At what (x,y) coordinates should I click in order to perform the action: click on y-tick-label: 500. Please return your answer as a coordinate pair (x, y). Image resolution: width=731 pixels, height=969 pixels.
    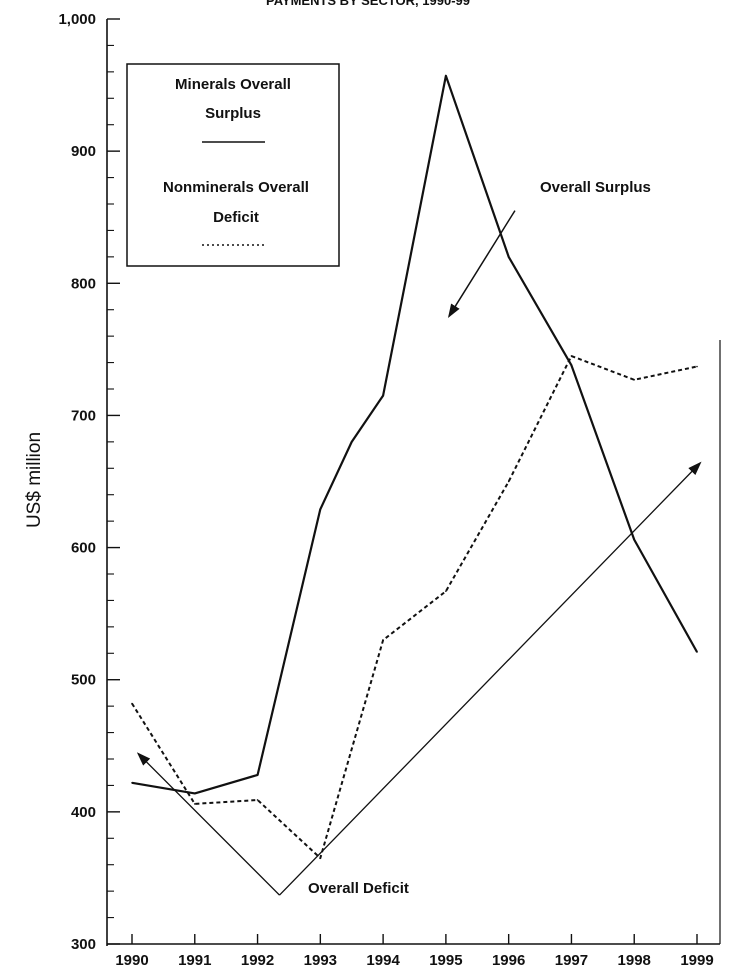
    Looking at the image, I should click on (83, 680).